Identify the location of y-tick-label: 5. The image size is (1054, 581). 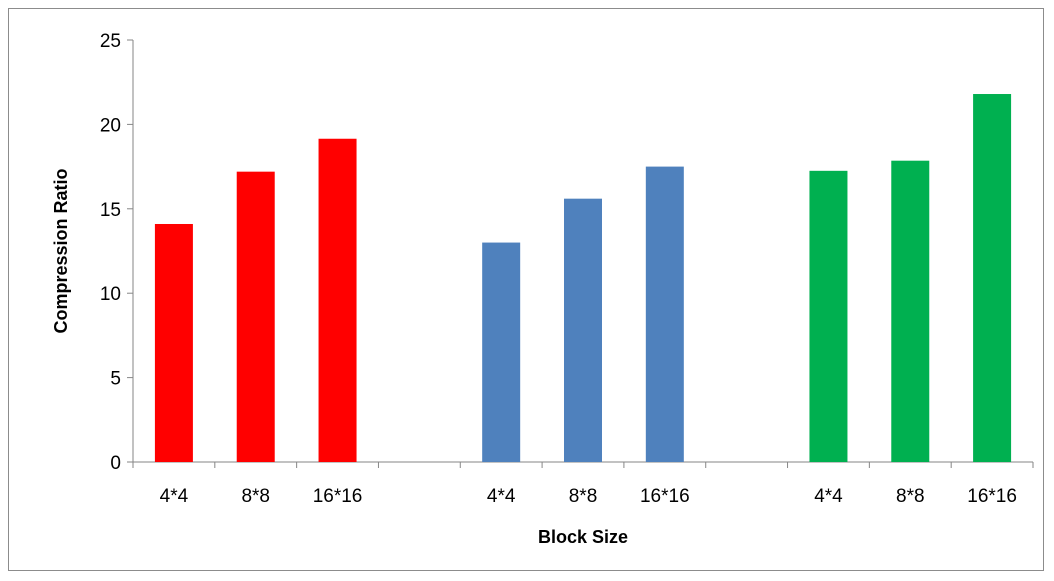
(115, 379).